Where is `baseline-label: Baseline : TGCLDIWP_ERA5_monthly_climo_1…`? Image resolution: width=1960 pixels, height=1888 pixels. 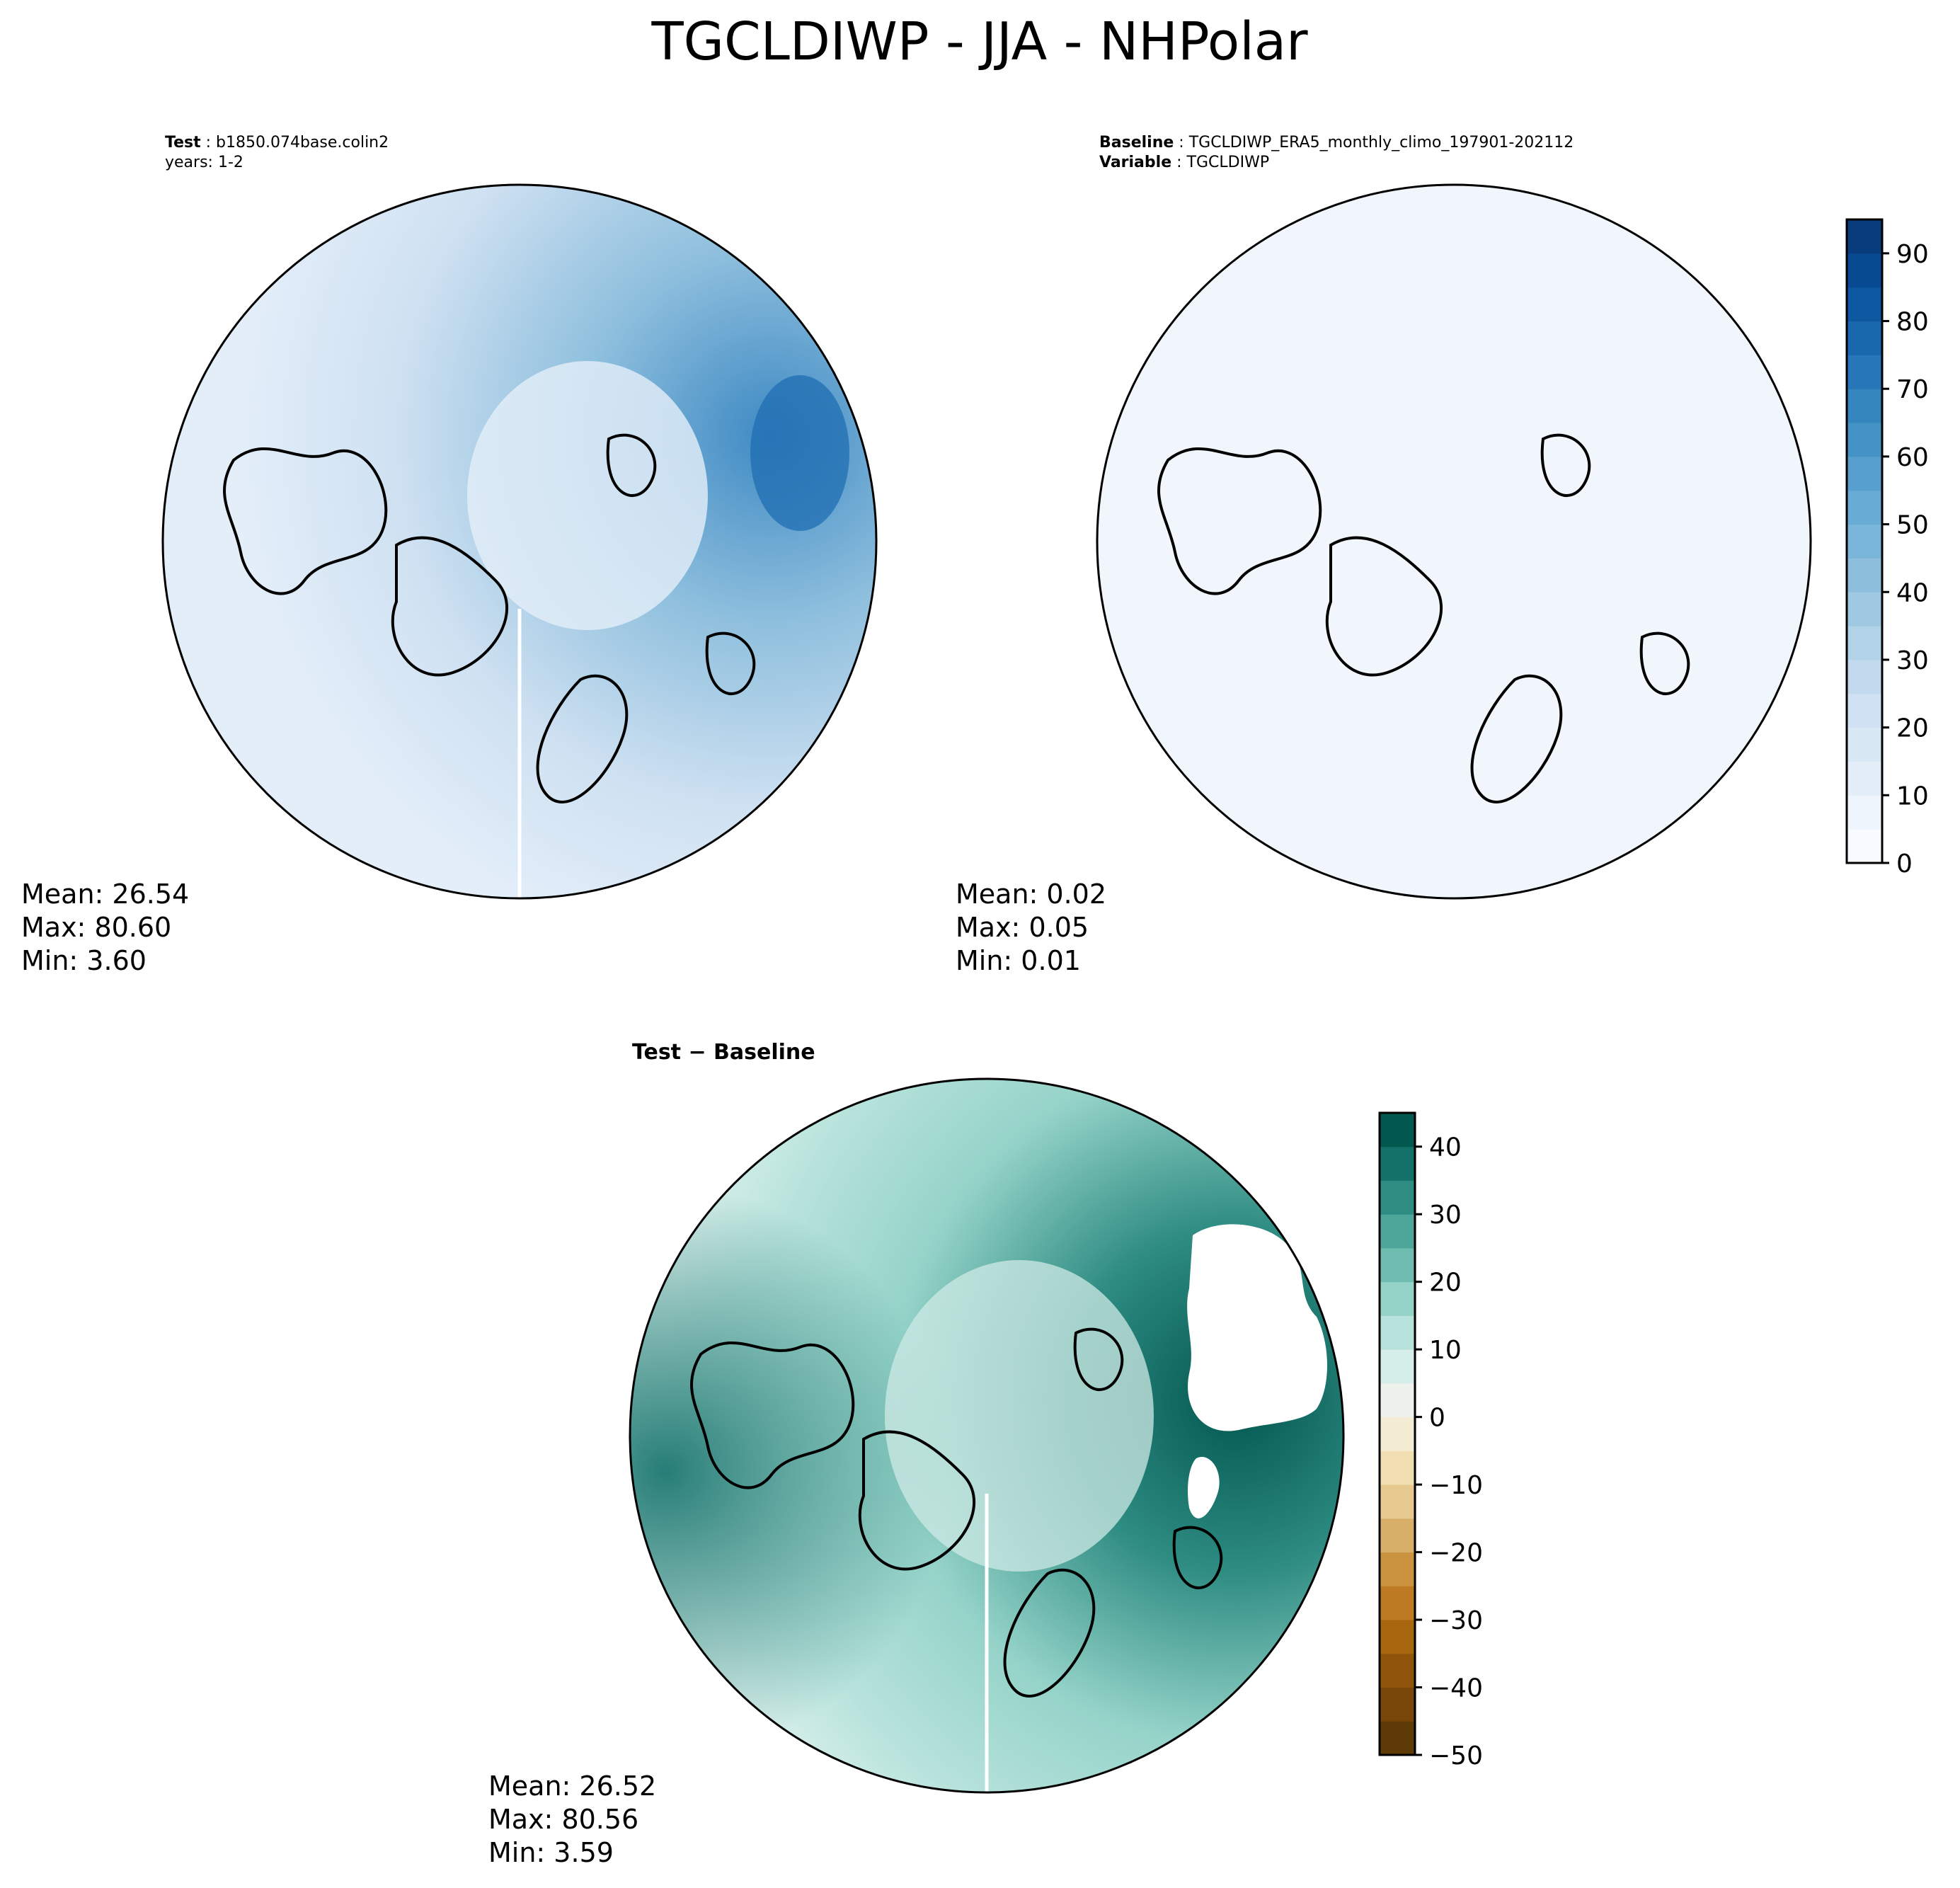 baseline-label: Baseline : TGCLDIWP_ERA5_monthly_climo_1… is located at coordinates (1336, 142).